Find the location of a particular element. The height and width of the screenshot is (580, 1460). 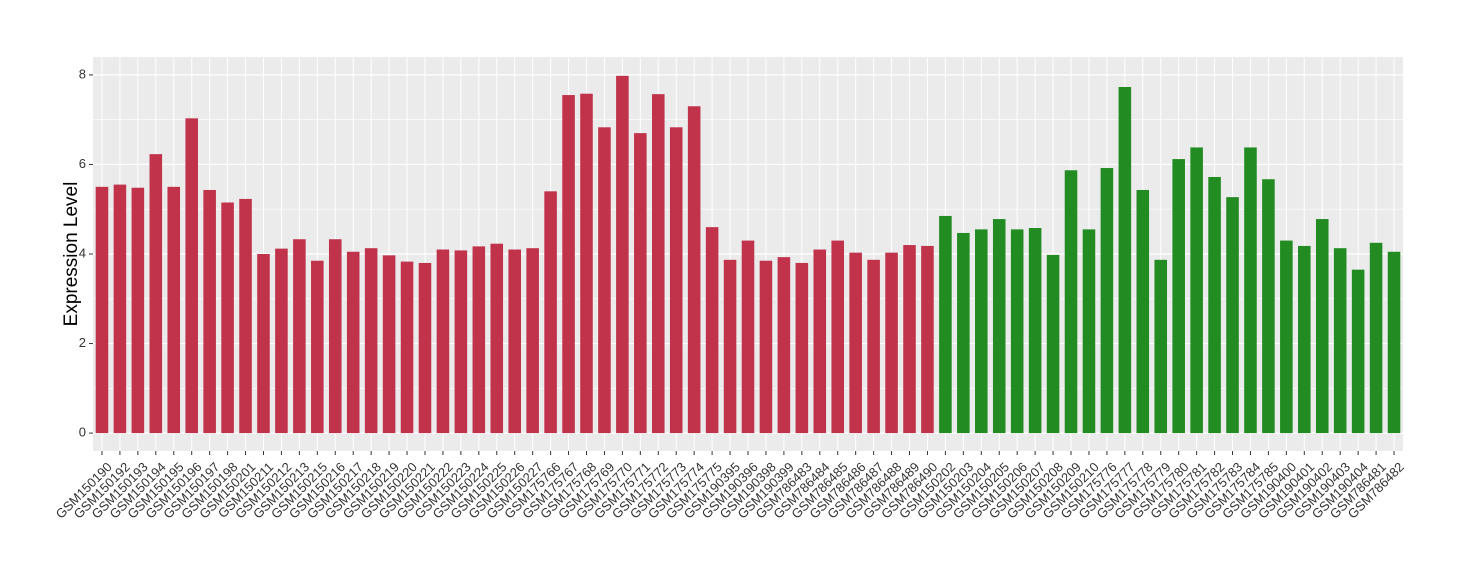

y-axis-label: Expression Level is located at coordinates (71, 254).